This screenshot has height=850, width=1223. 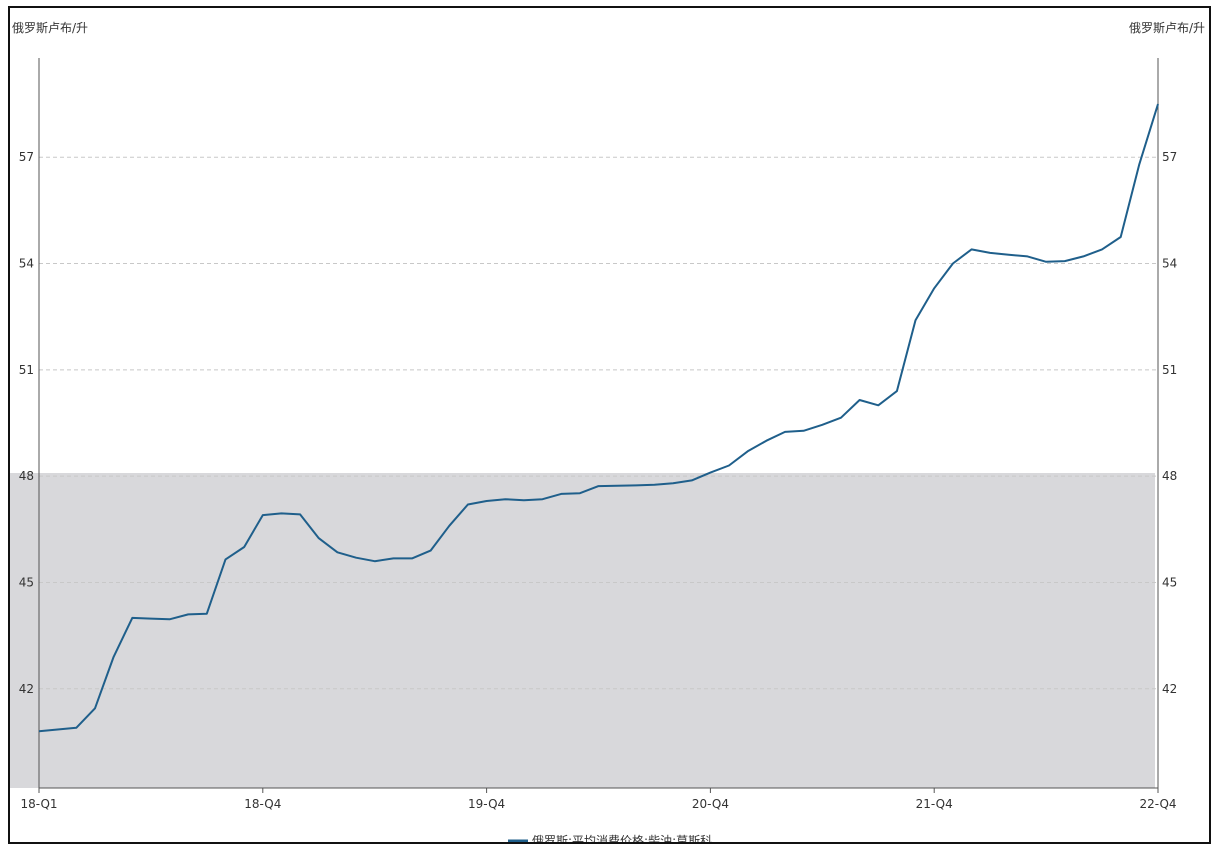 What do you see at coordinates (26, 157) in the screenshot?
I see `y-tick-left-57: 57` at bounding box center [26, 157].